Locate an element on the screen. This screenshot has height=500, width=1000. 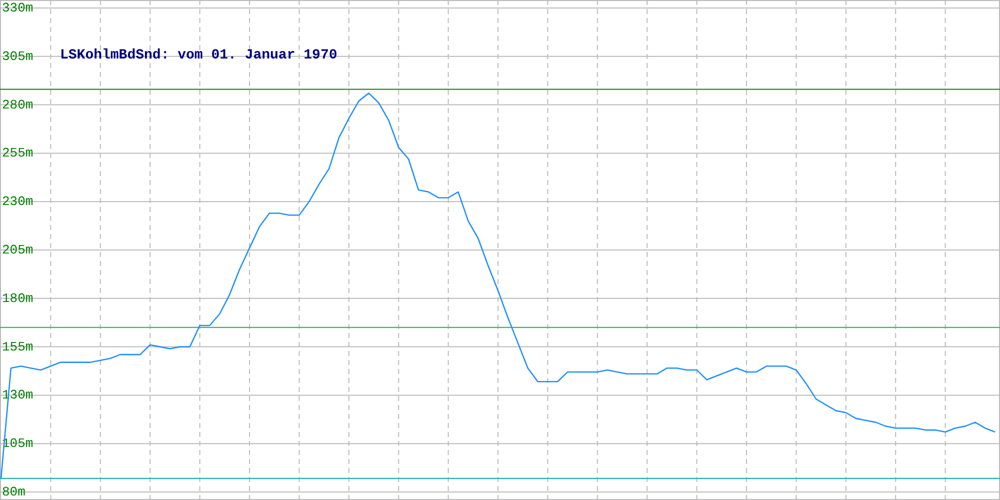
y-tick-label: 205m is located at coordinates (18, 250).